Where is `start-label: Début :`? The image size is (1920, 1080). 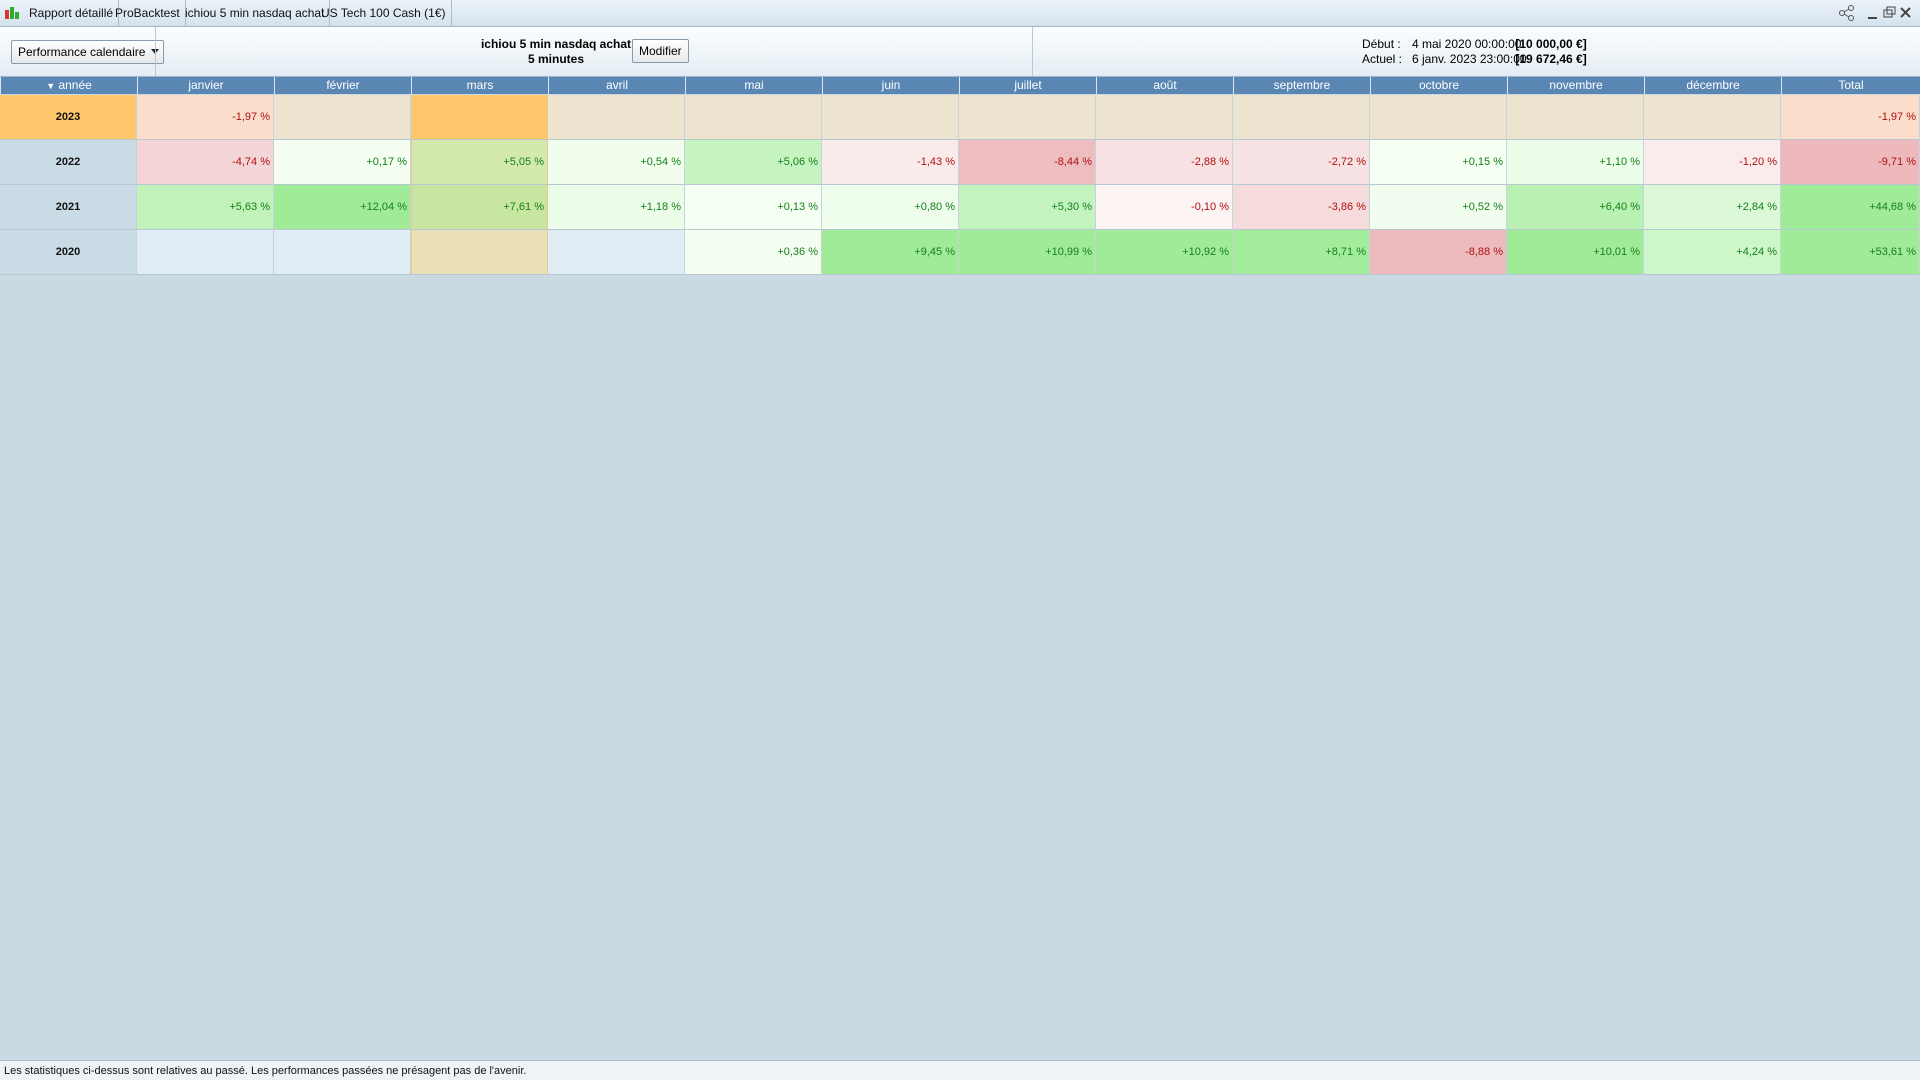 start-label: Début : is located at coordinates (1381, 44).